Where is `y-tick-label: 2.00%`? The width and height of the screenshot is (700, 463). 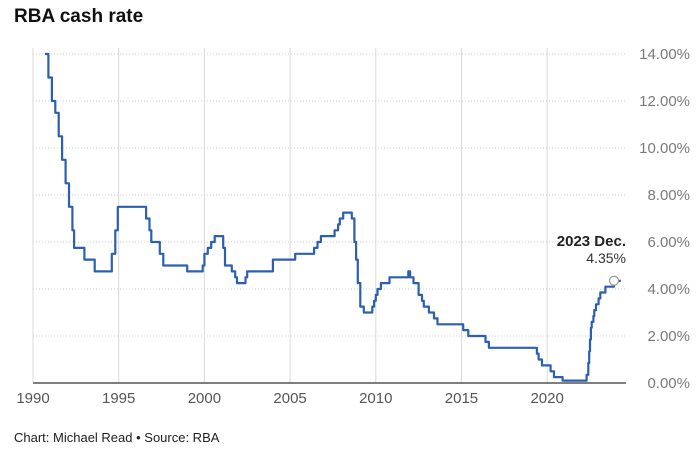 y-tick-label: 2.00% is located at coordinates (668, 336).